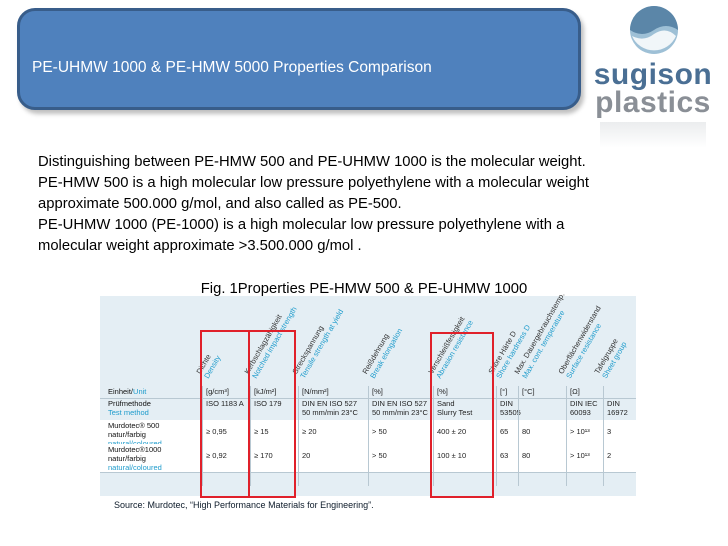 The height and width of the screenshot is (546, 728). Describe the element at coordinates (134, 430) in the screenshot. I see `row-label-text: Murdotec® 500 natur/farbig` at that location.